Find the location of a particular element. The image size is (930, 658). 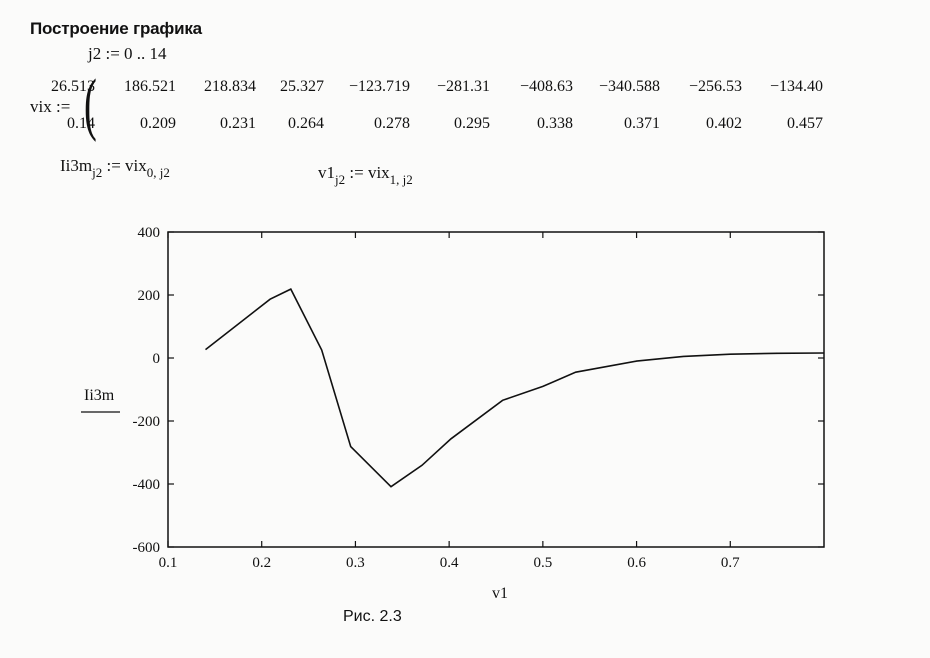

assignment-ii3m: Ii3mj2 := vix0, j2 is located at coordinates (115, 168).